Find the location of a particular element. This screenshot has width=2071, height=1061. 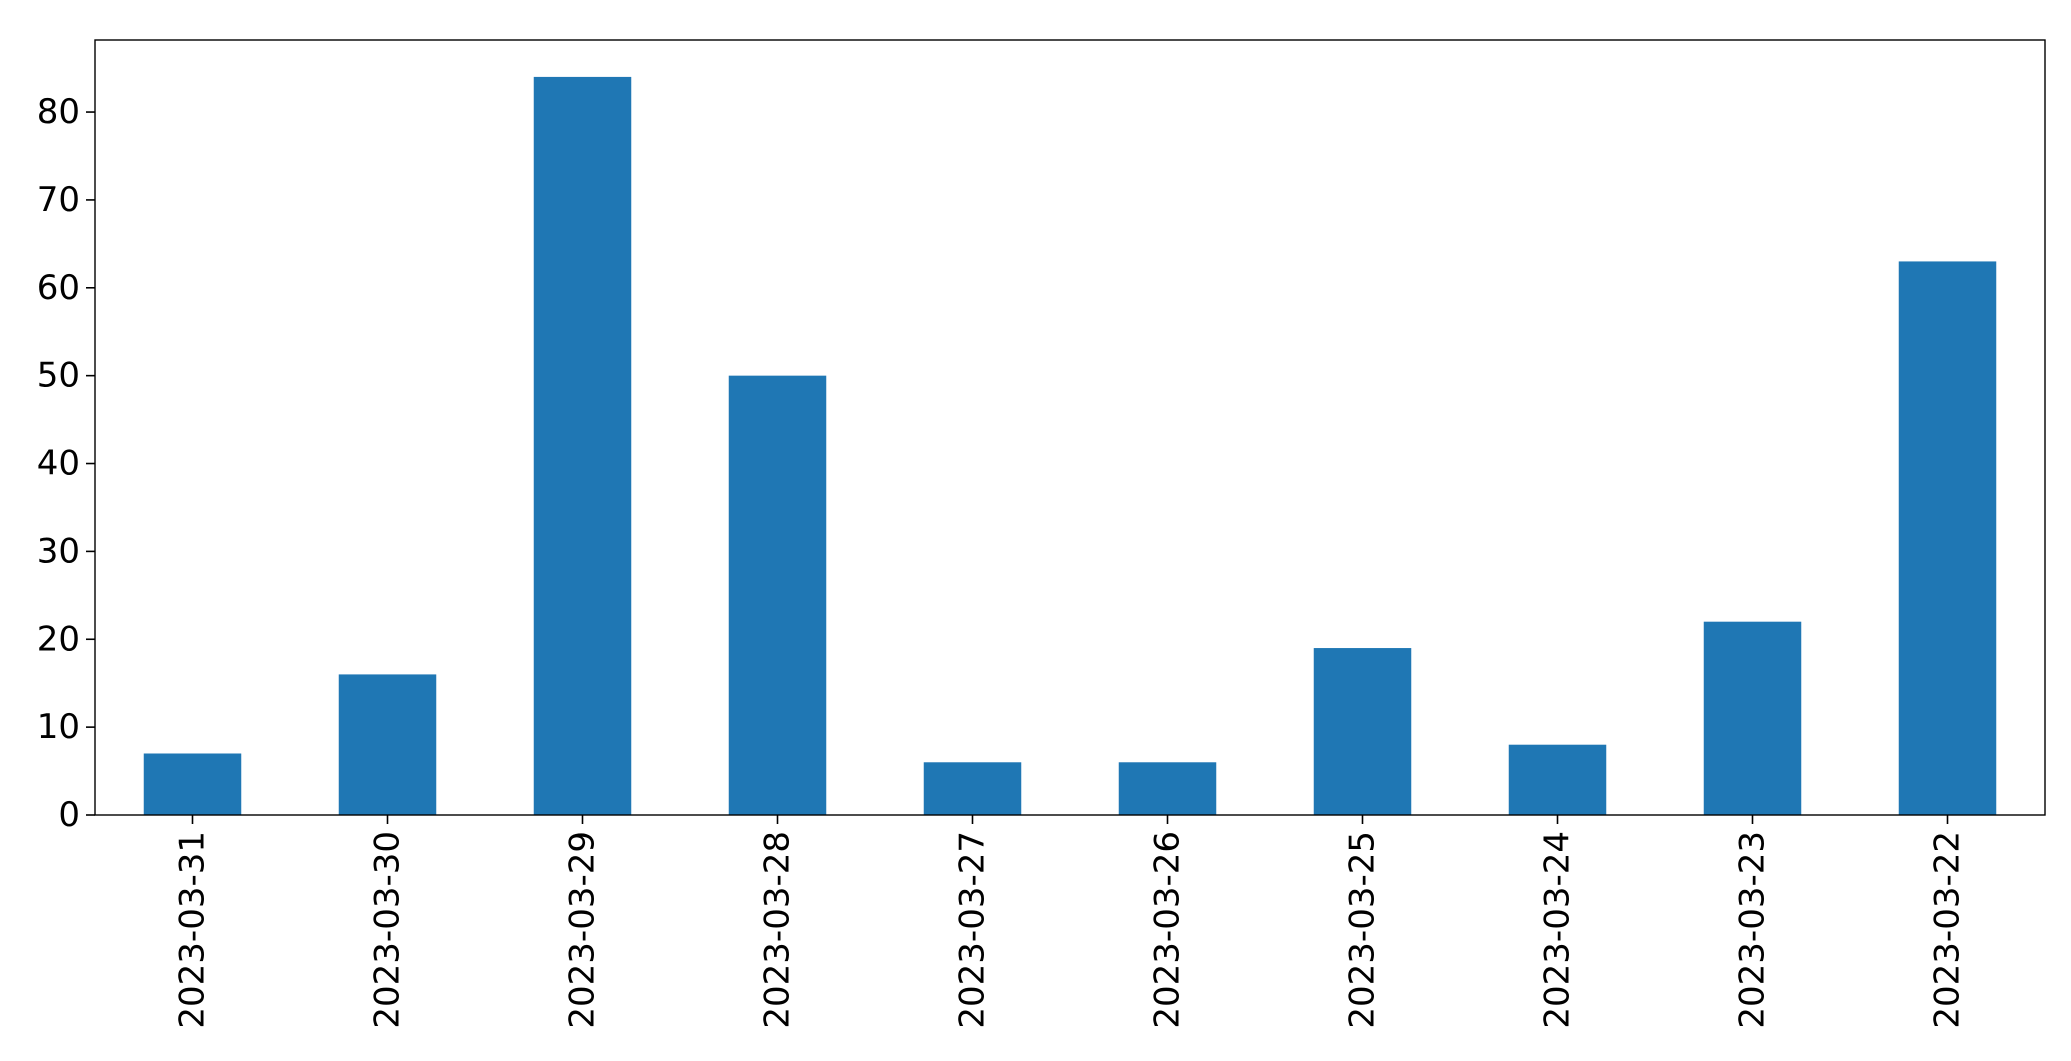

x-tick-label: 2023-03-31 is located at coordinates (193, 930).